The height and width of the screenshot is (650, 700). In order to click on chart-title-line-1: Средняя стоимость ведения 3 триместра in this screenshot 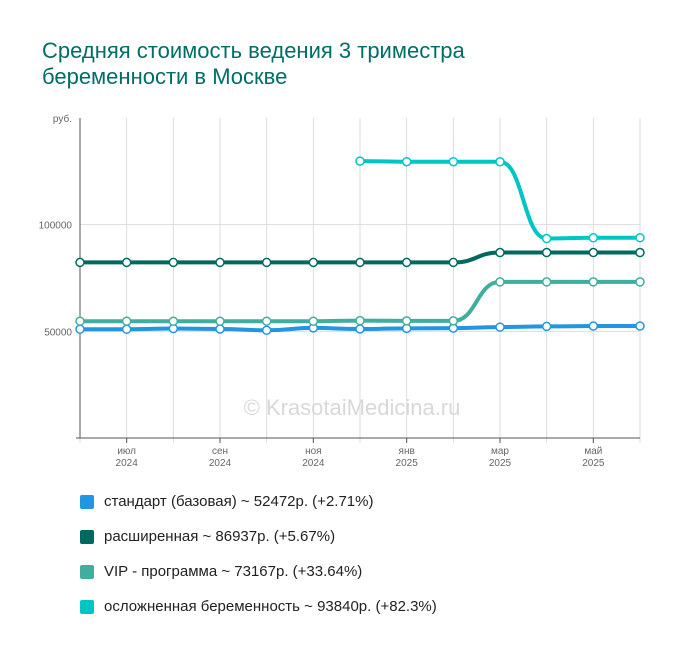, I will do `click(253, 50)`.